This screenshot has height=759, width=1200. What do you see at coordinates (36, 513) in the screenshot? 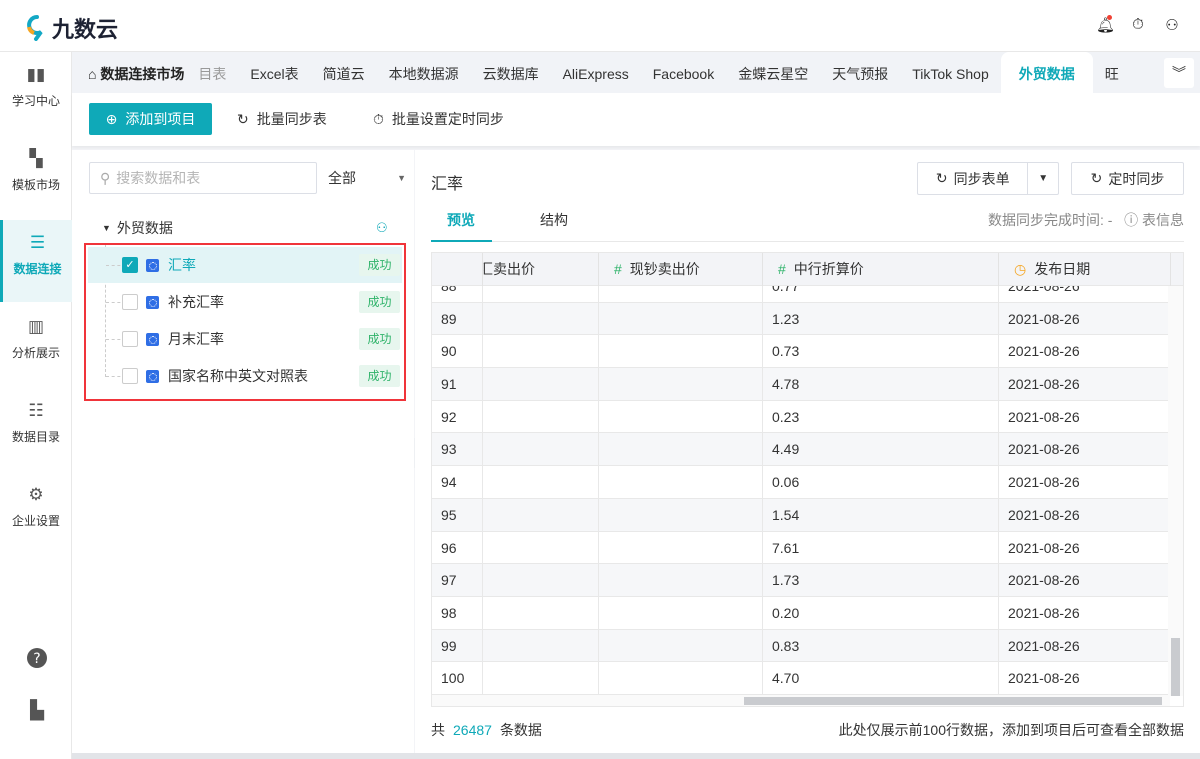
I see `sidebar-item-settings: ⚙ 企业设置` at bounding box center [36, 513].